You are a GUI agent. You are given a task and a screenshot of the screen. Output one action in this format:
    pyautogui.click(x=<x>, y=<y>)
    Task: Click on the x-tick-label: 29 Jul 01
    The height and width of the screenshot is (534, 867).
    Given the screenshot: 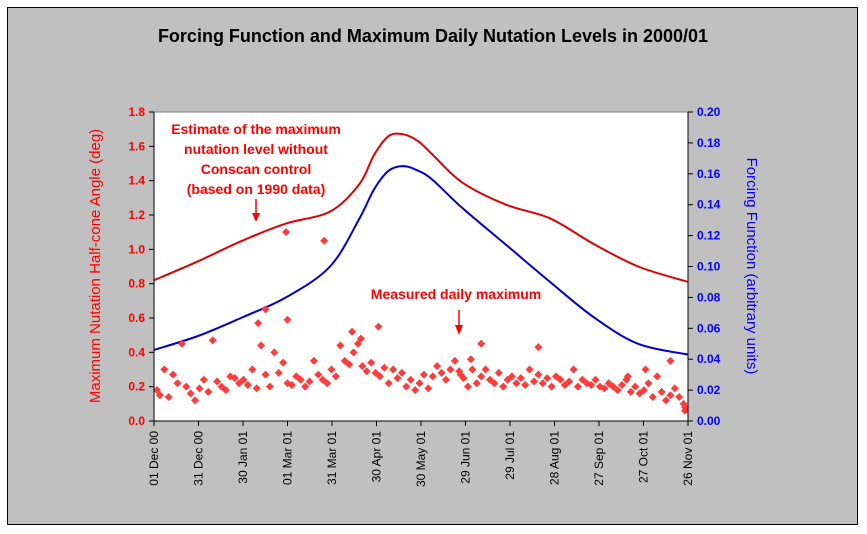 What is the action you would take?
    pyautogui.click(x=510, y=455)
    